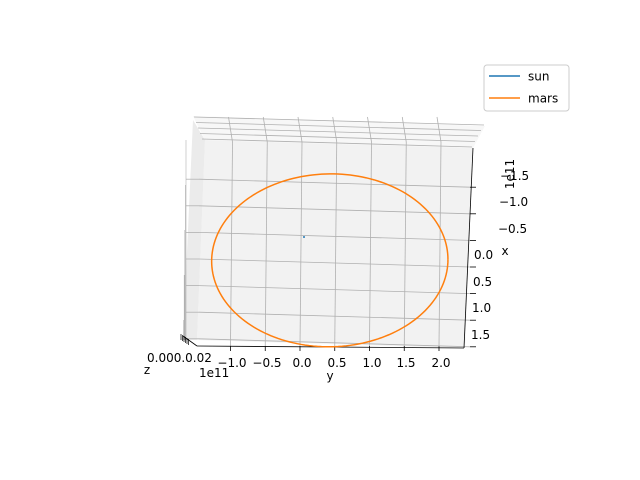  What do you see at coordinates (504, 251) in the screenshot?
I see `x-axis-label: x` at bounding box center [504, 251].